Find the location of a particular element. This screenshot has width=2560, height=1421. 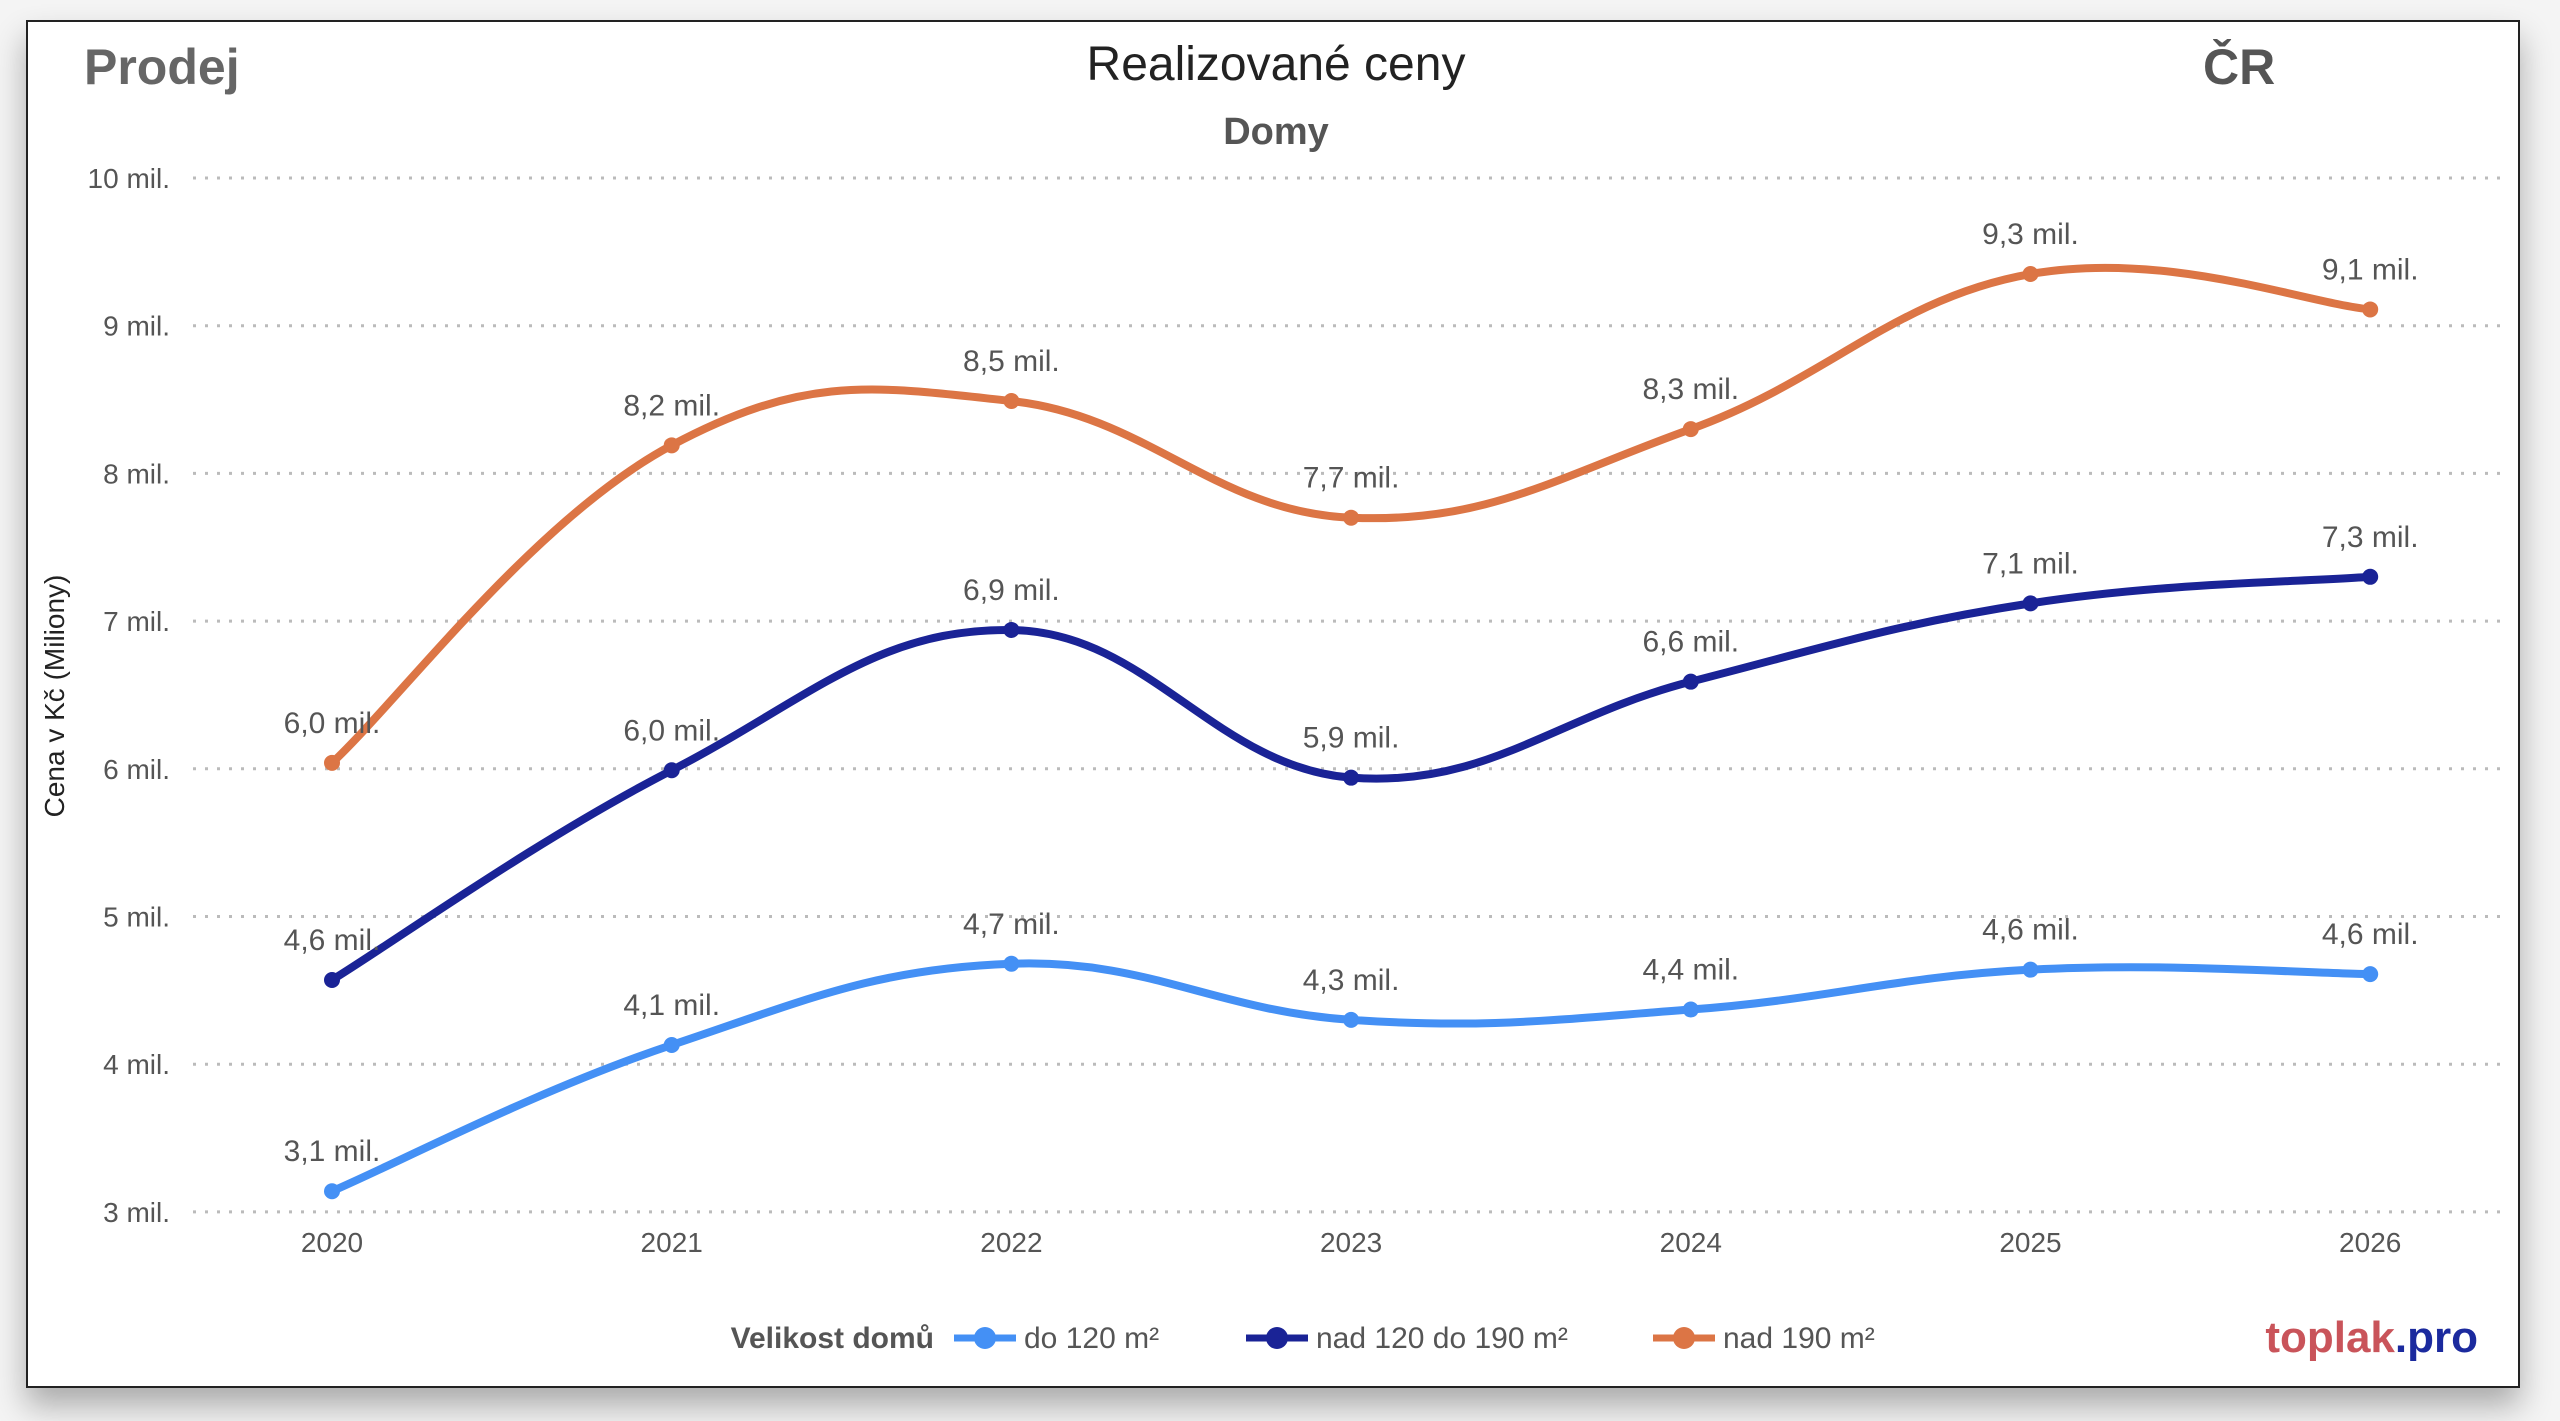

data-label: 8,2 mil. is located at coordinates (671, 405).